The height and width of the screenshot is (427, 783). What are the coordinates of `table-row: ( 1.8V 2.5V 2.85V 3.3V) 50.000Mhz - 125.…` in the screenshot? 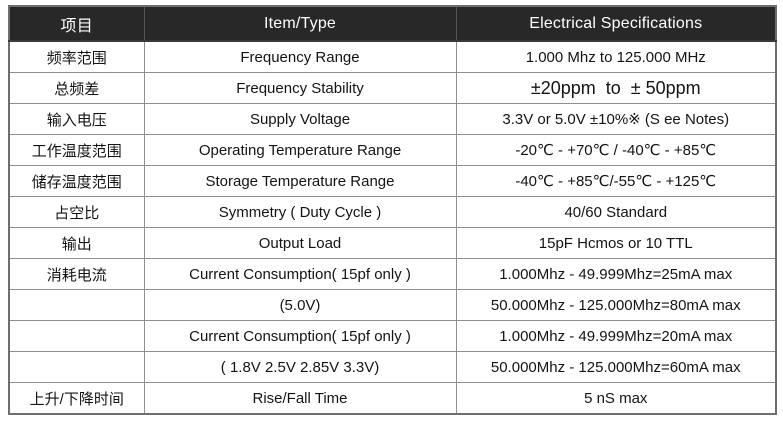 It's located at (392, 367).